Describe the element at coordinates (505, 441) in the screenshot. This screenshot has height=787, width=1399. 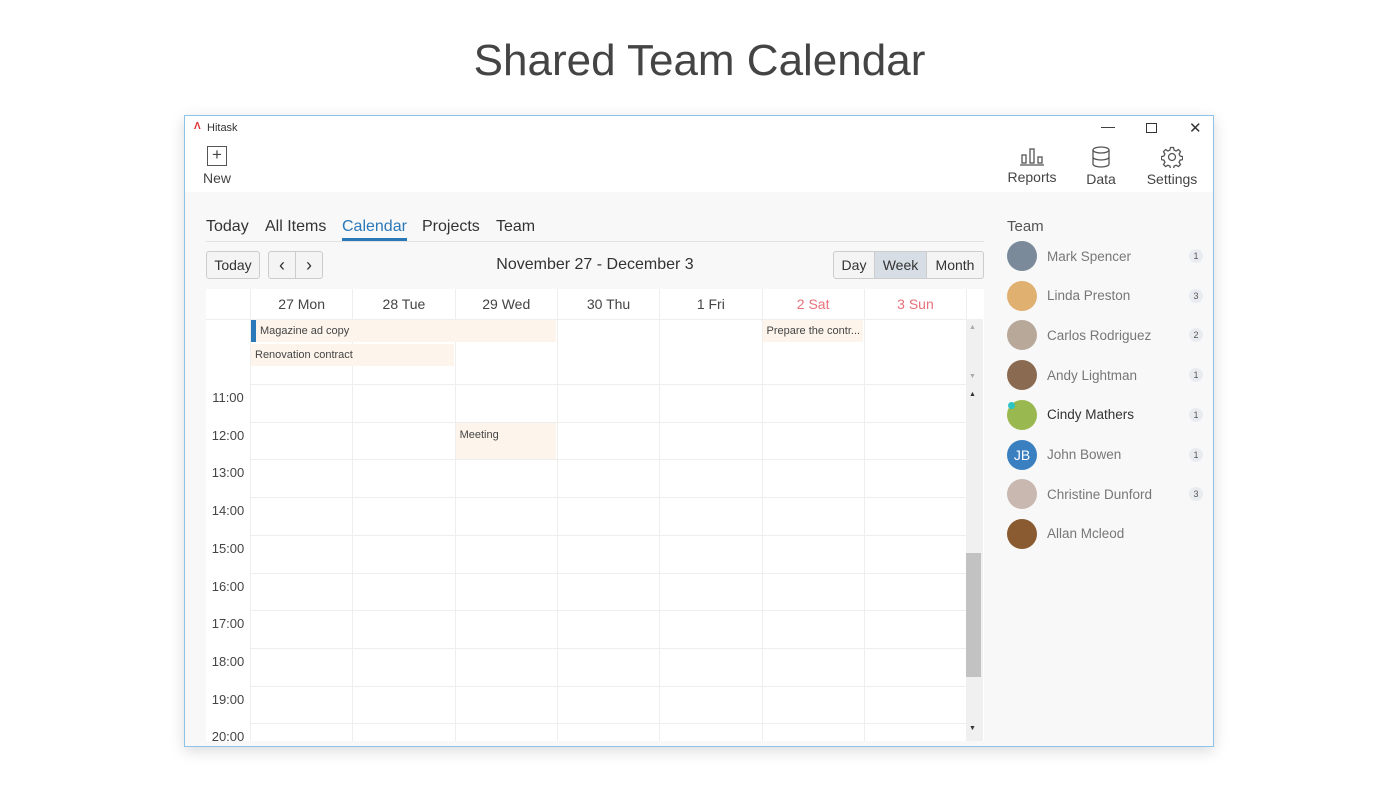
I see `calendar-event: Meeting` at that location.